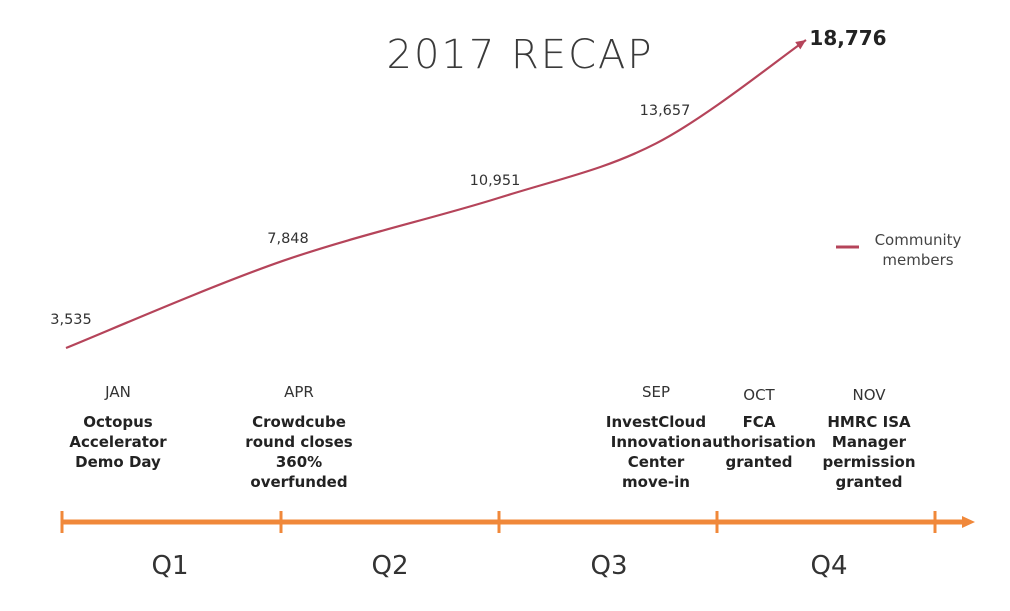  What do you see at coordinates (299, 422) in the screenshot?
I see `milestone-text: Crowdcube` at bounding box center [299, 422].